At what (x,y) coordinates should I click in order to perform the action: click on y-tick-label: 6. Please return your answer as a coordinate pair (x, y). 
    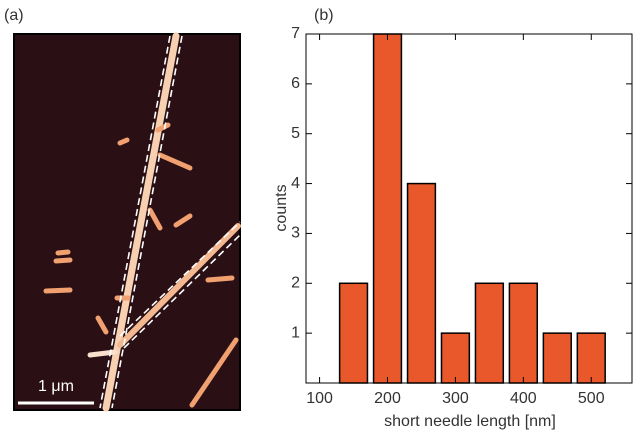
    Looking at the image, I should click on (295, 83).